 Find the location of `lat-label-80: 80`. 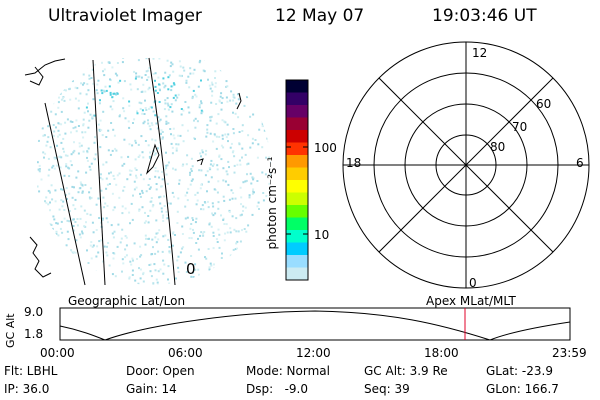

lat-label-80: 80 is located at coordinates (498, 147).